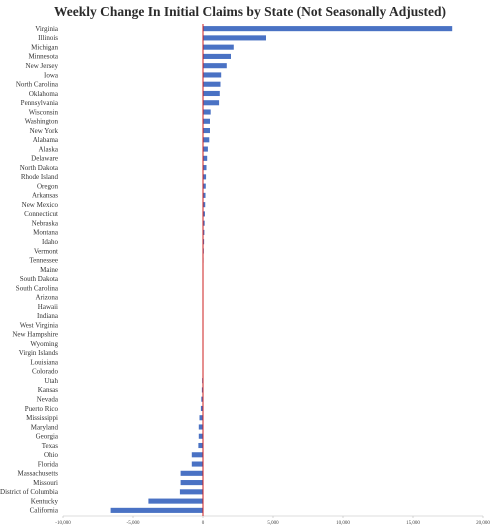 This screenshot has height=527, width=500. I want to click on category-label: New Hampshire, so click(35, 335).